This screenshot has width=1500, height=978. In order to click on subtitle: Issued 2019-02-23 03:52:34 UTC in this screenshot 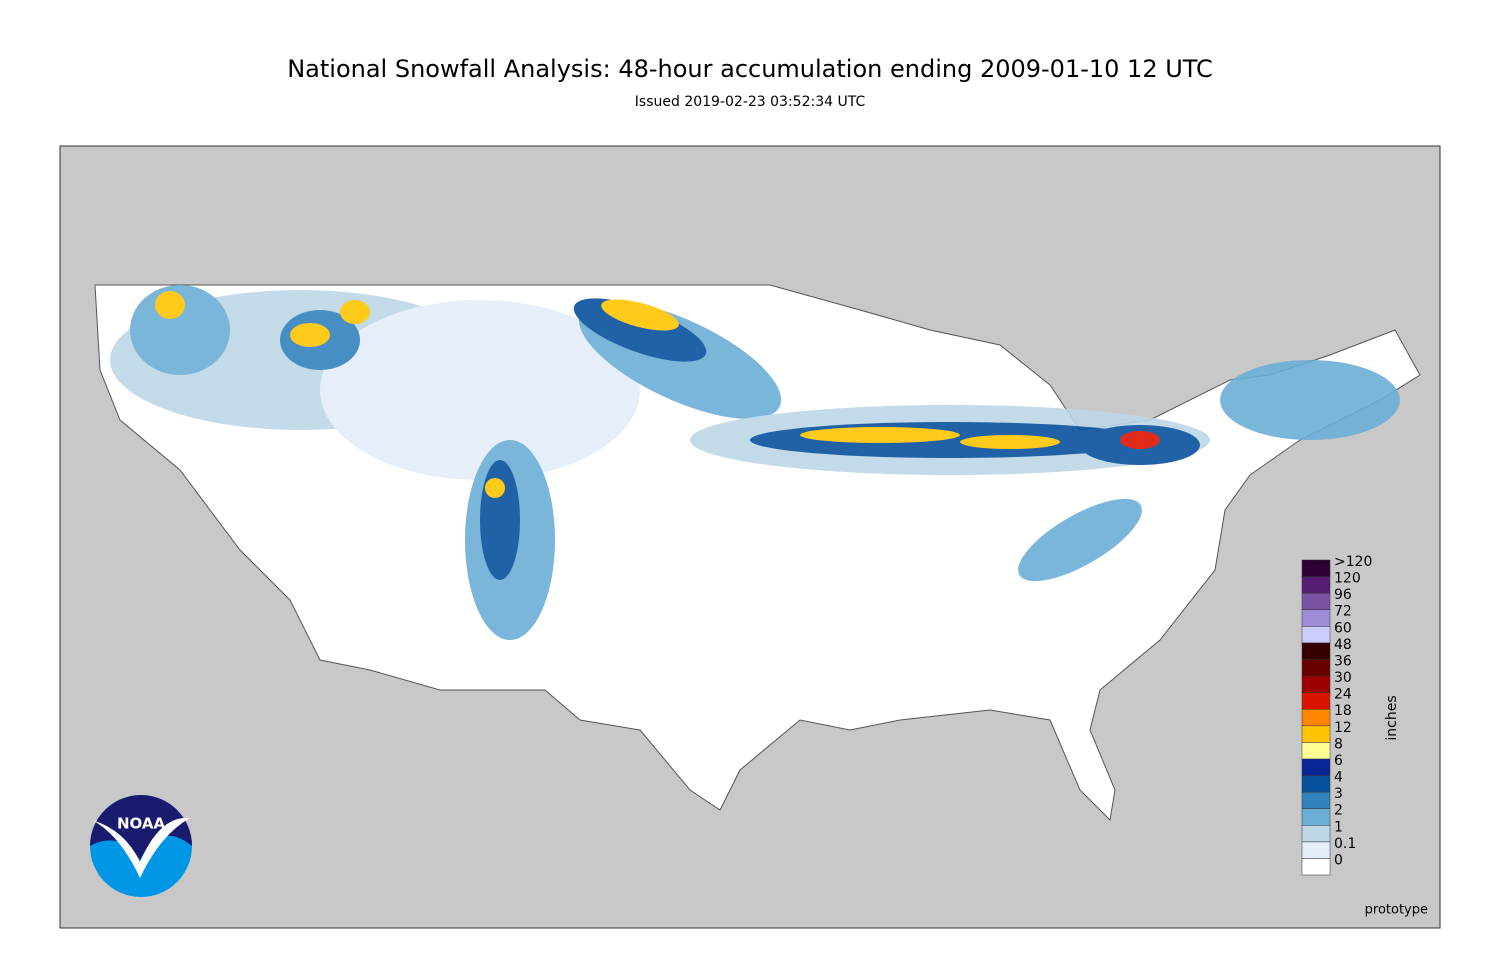, I will do `click(750, 102)`.